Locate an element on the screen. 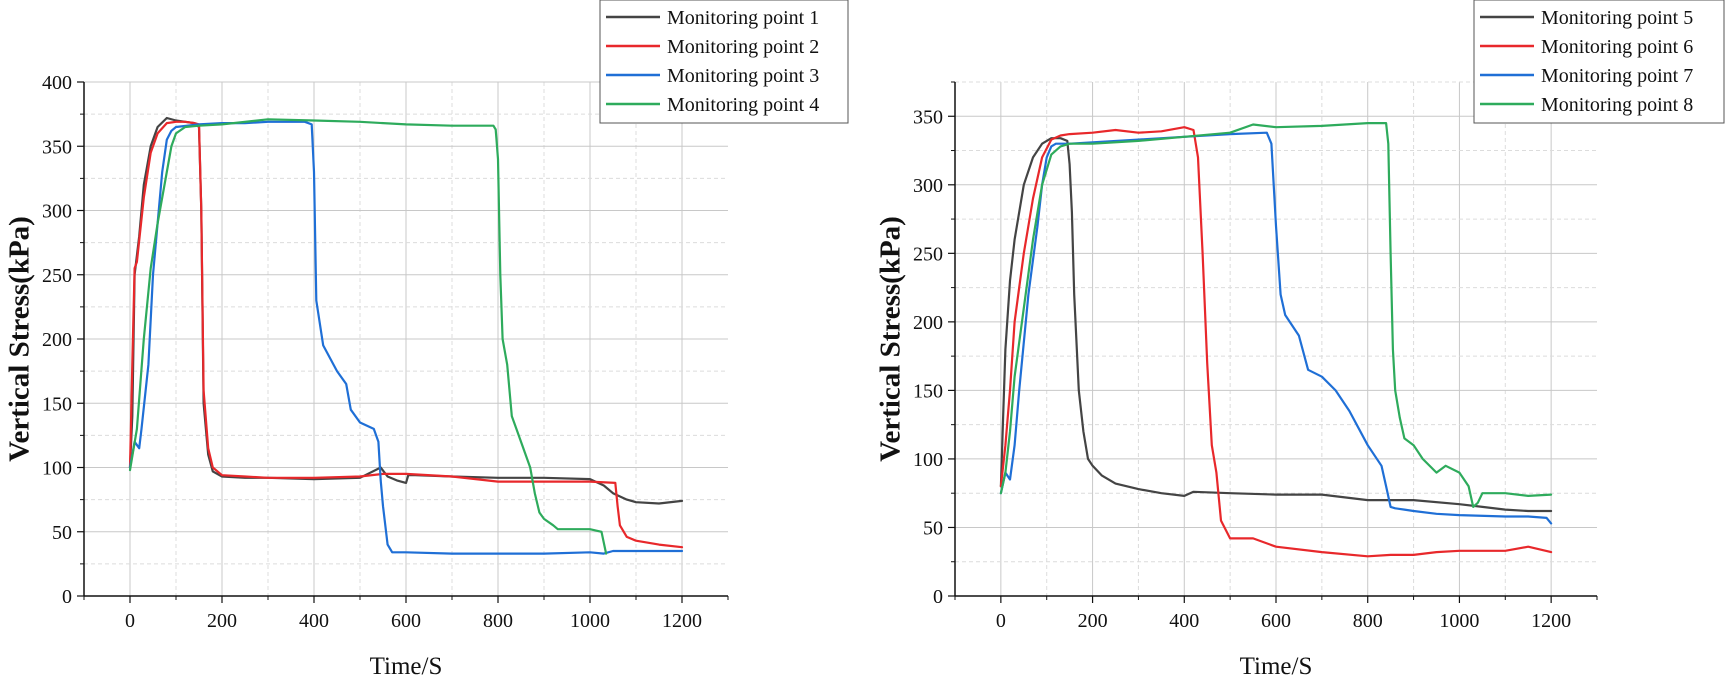 The width and height of the screenshot is (1727, 682). legend-label: Monitoring point 2 is located at coordinates (743, 47).